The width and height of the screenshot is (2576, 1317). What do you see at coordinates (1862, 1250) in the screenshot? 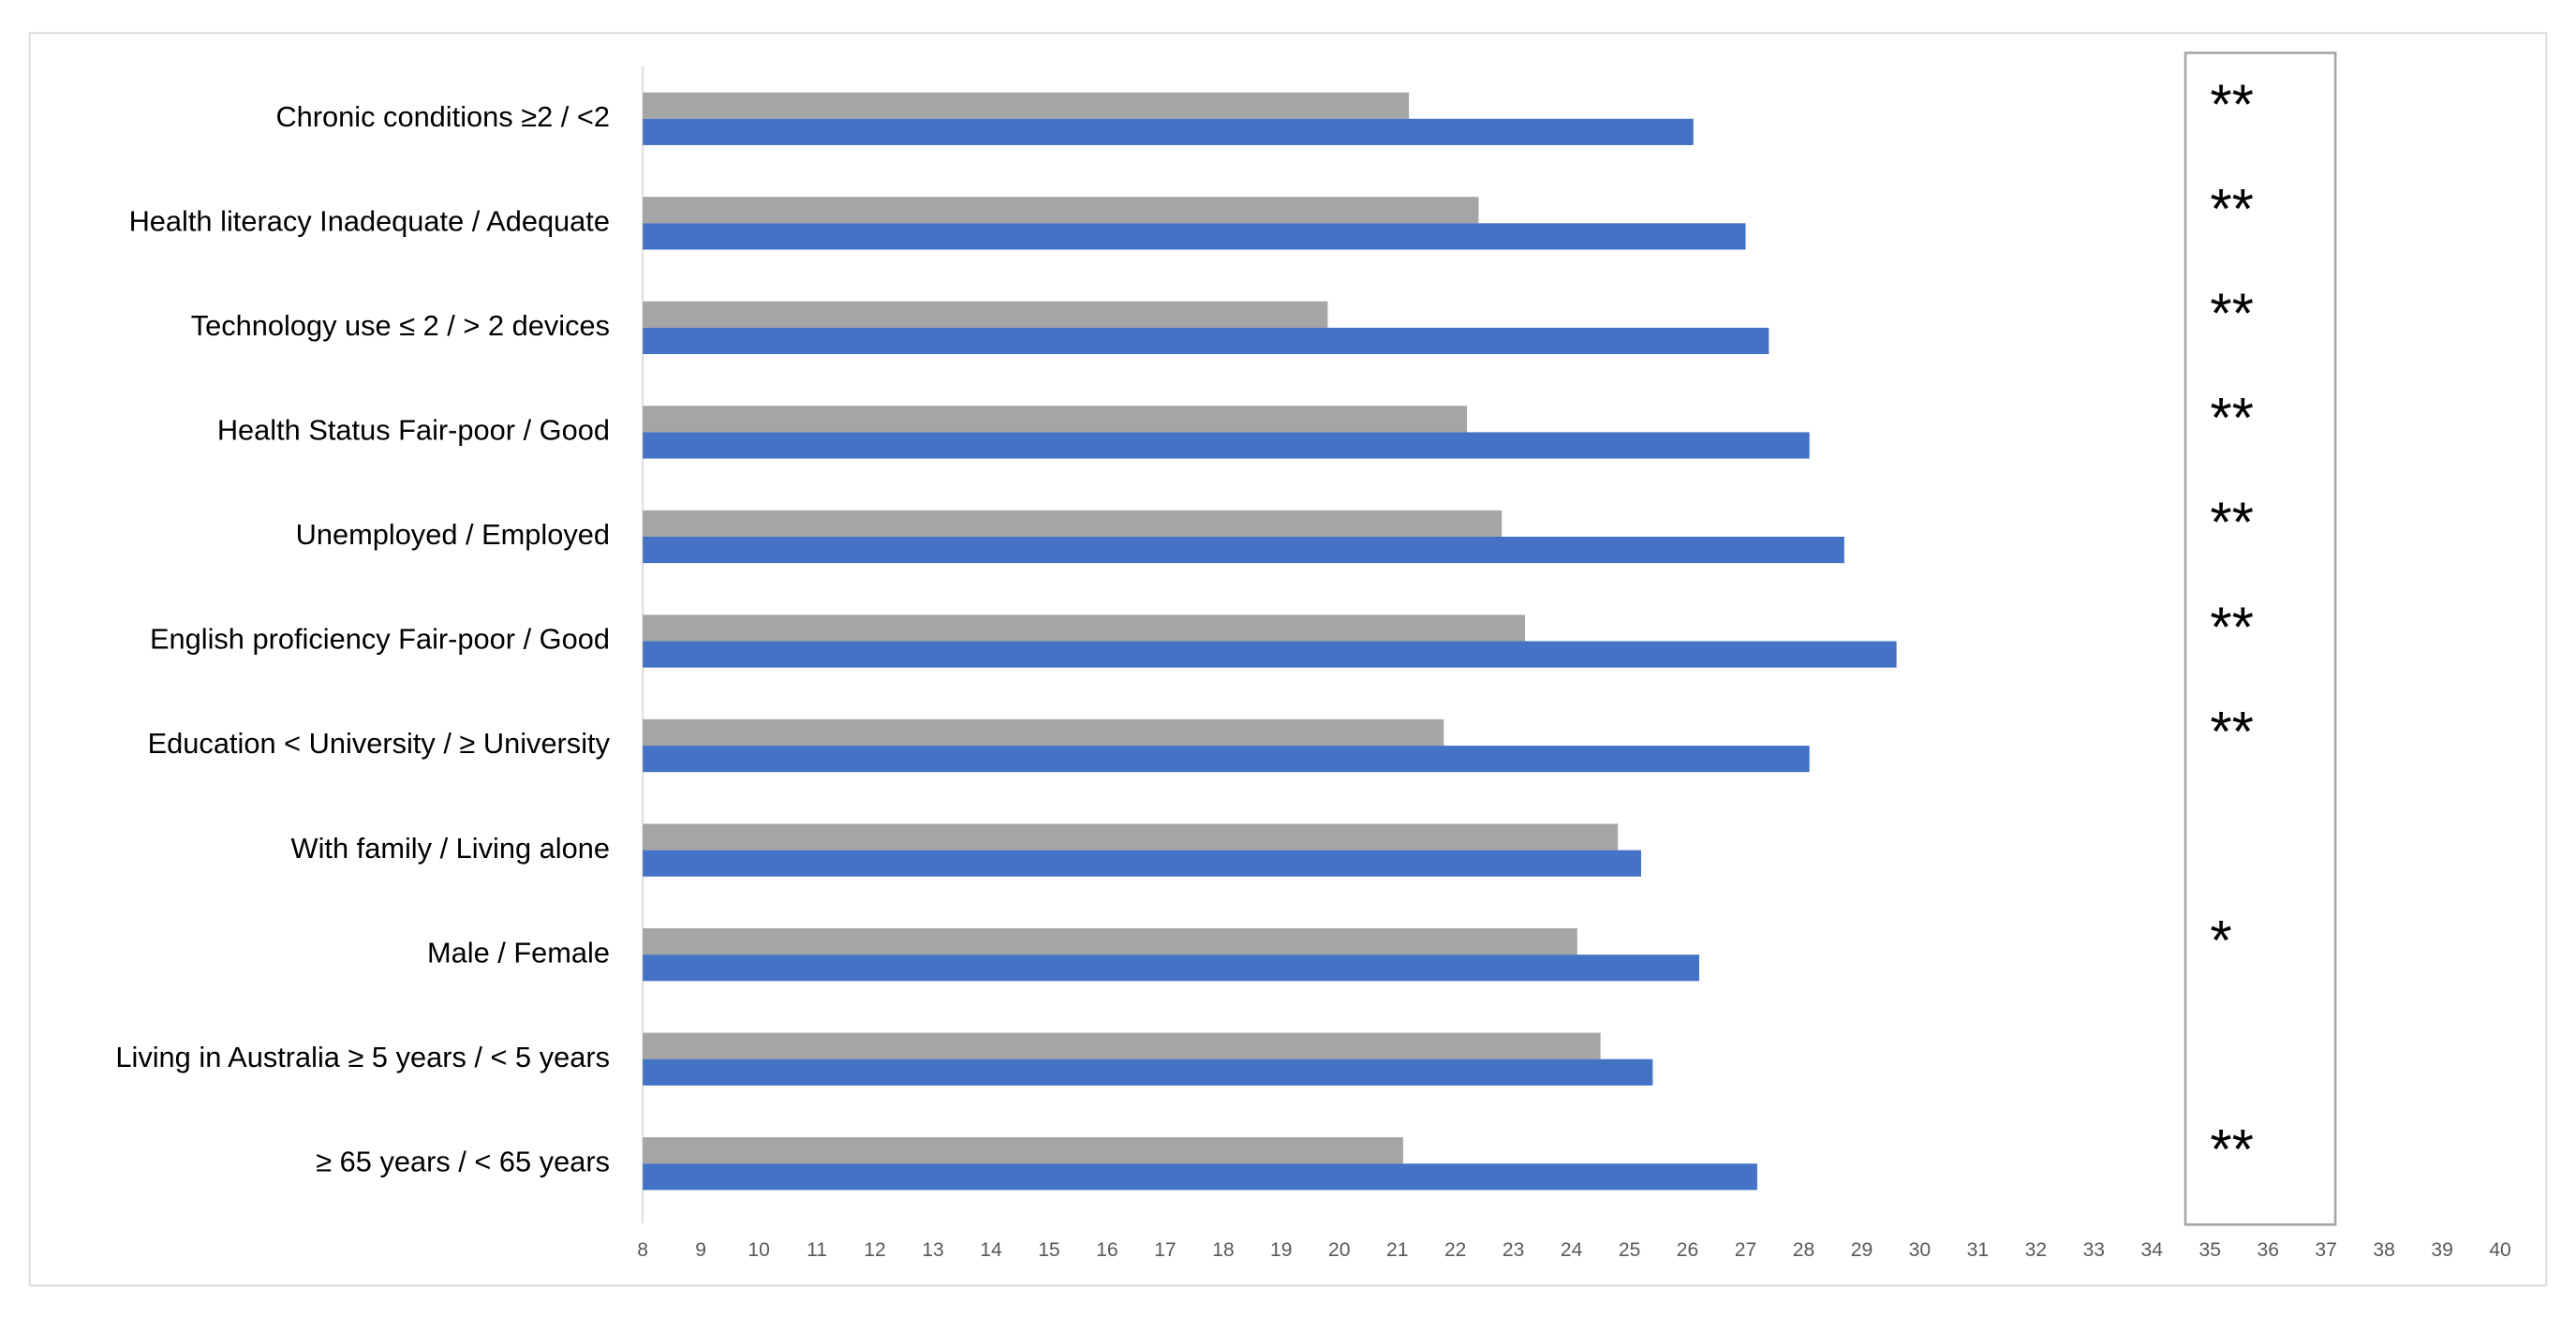
I see `x-tick-label: 29` at bounding box center [1862, 1250].